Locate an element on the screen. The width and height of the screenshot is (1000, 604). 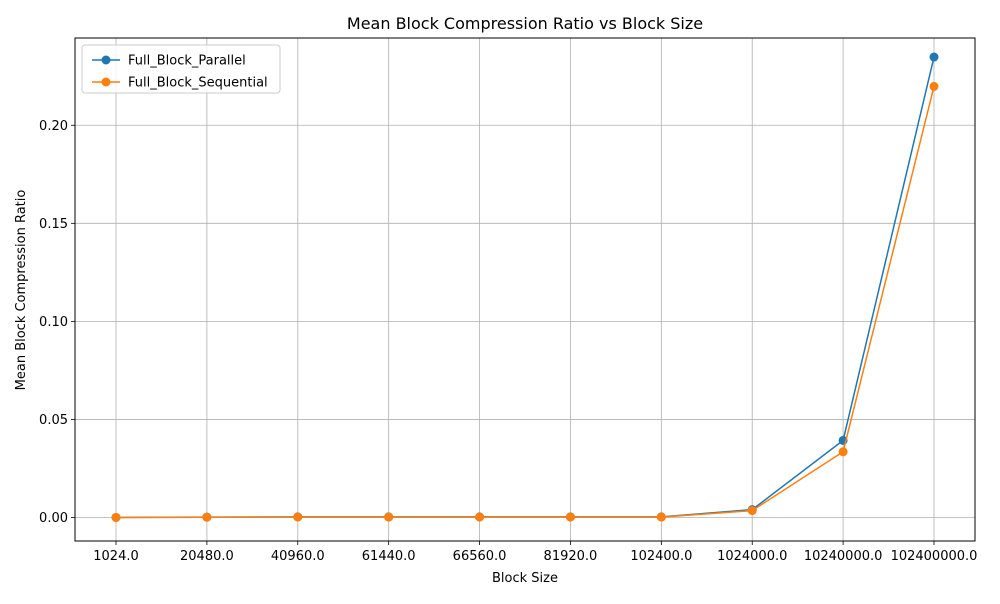
x-tick-label: 20480.0 is located at coordinates (207, 556).